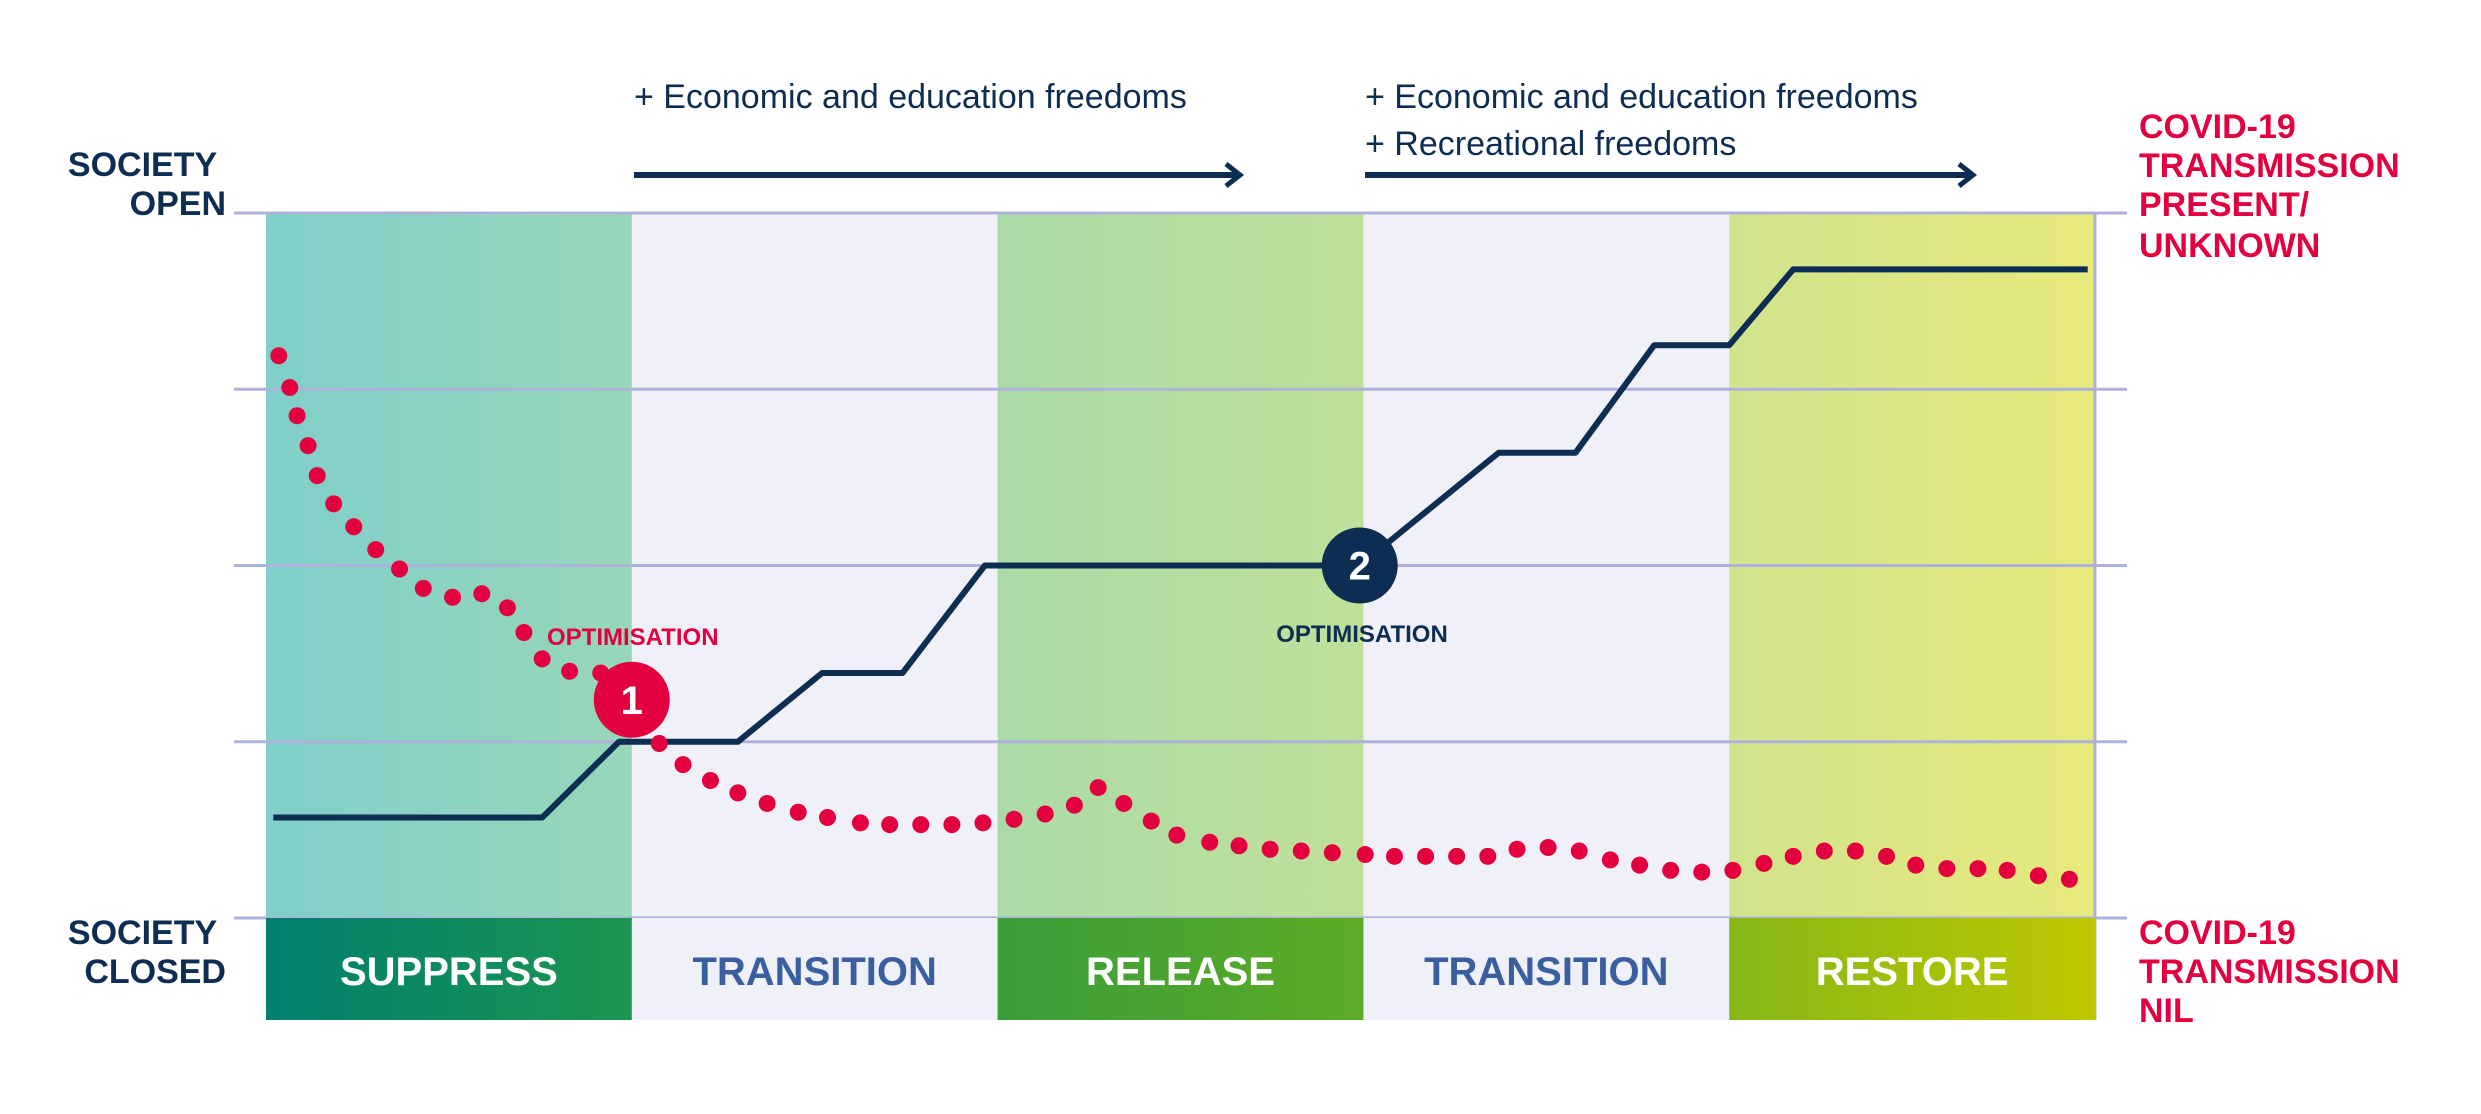 The width and height of the screenshot is (2481, 1114). What do you see at coordinates (1550, 144) in the screenshot?
I see `annotation-freedoms-2b: + Recreational freedoms` at bounding box center [1550, 144].